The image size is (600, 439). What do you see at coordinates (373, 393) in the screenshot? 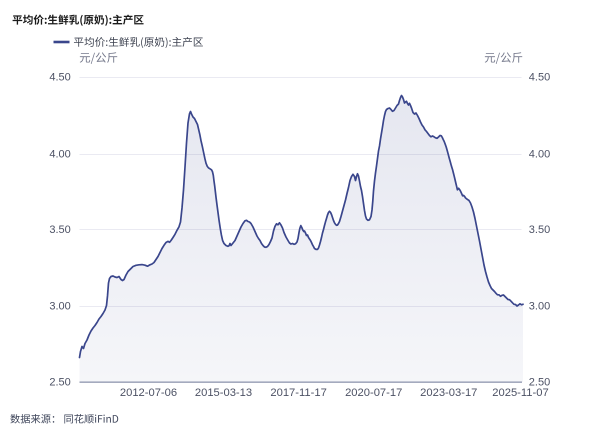
I see `svg-text: 2020-07-17` at bounding box center [373, 393].